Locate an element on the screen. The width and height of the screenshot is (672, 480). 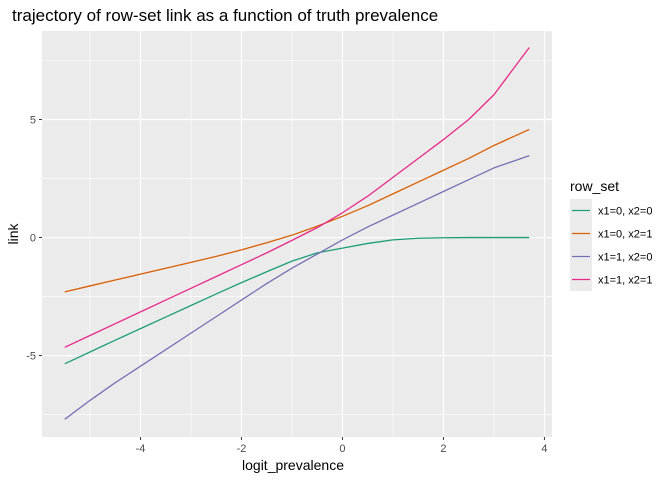
y-axis: -5 0 5 is located at coordinates (34, 239).